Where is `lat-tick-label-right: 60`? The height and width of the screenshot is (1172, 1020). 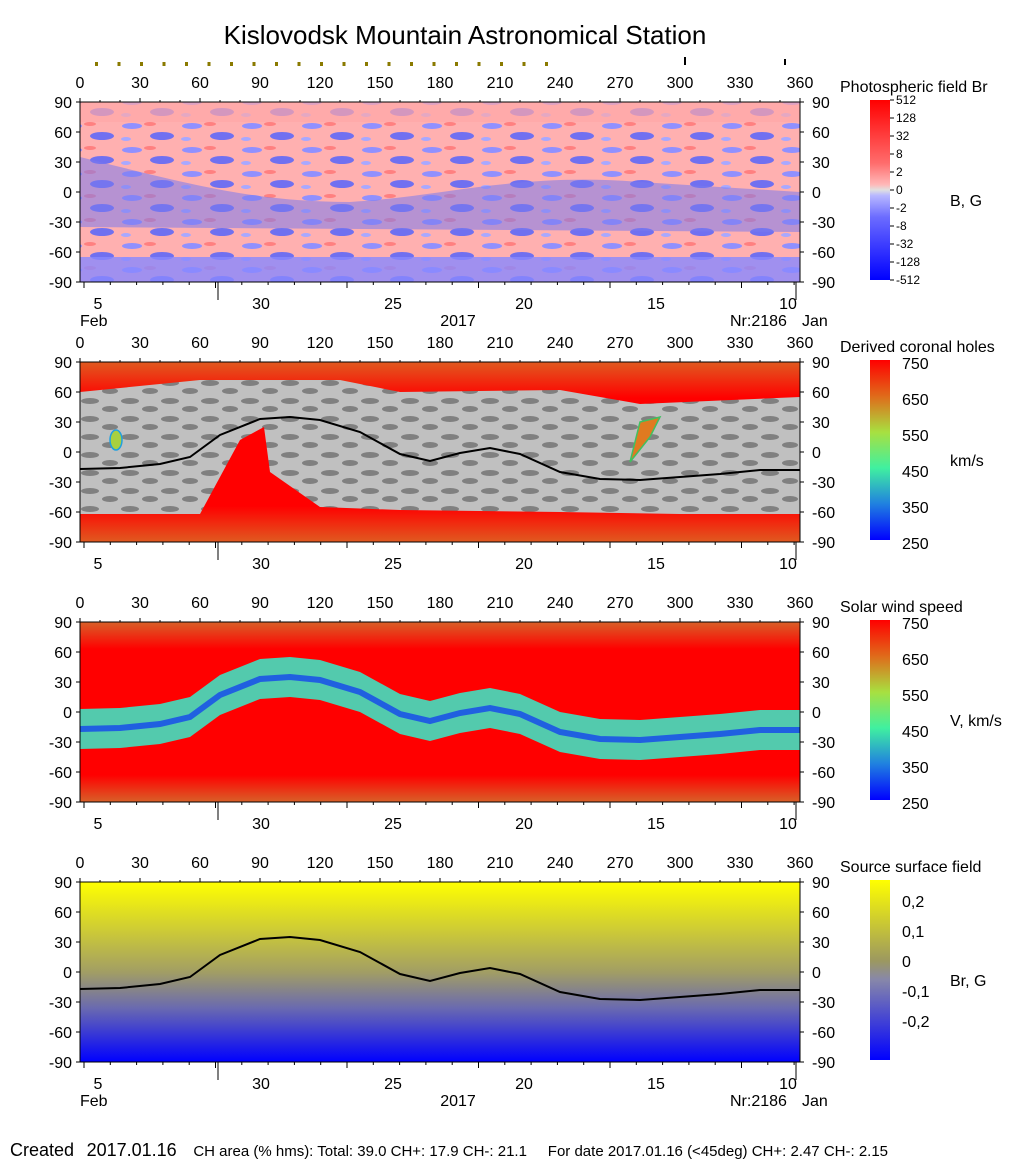 lat-tick-label-right: 60 is located at coordinates (821, 393).